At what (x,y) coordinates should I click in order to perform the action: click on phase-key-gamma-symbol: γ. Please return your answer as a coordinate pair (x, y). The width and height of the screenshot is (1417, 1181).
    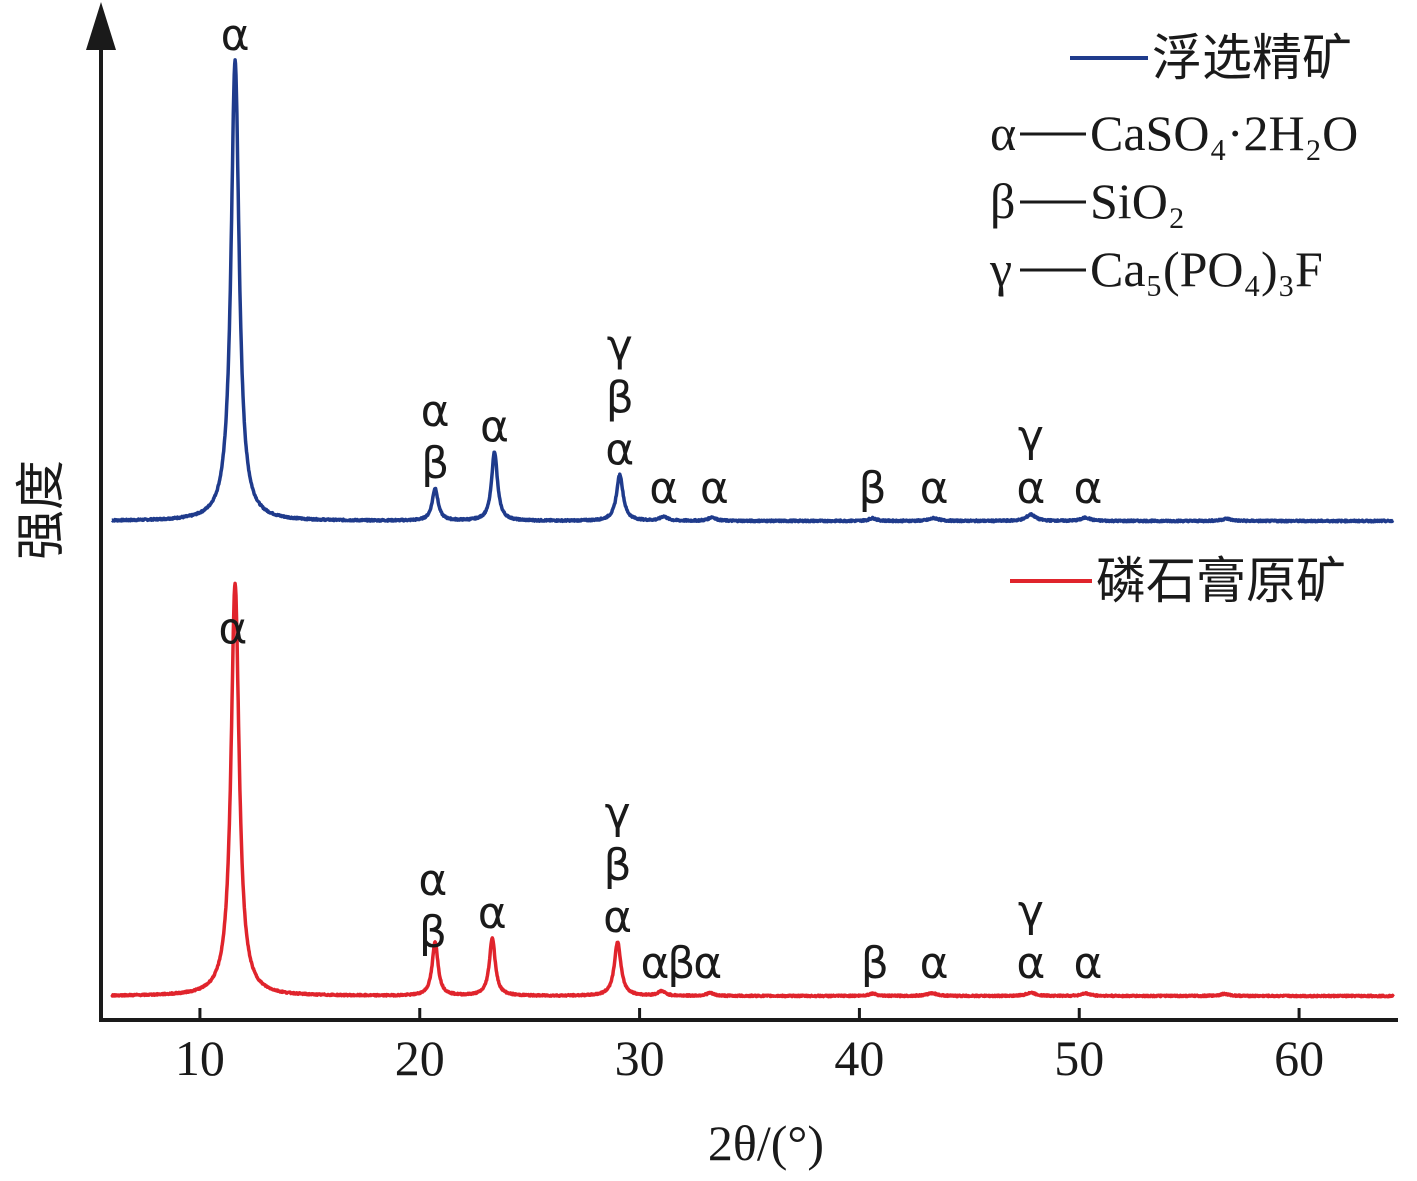
    Looking at the image, I should click on (1000, 269).